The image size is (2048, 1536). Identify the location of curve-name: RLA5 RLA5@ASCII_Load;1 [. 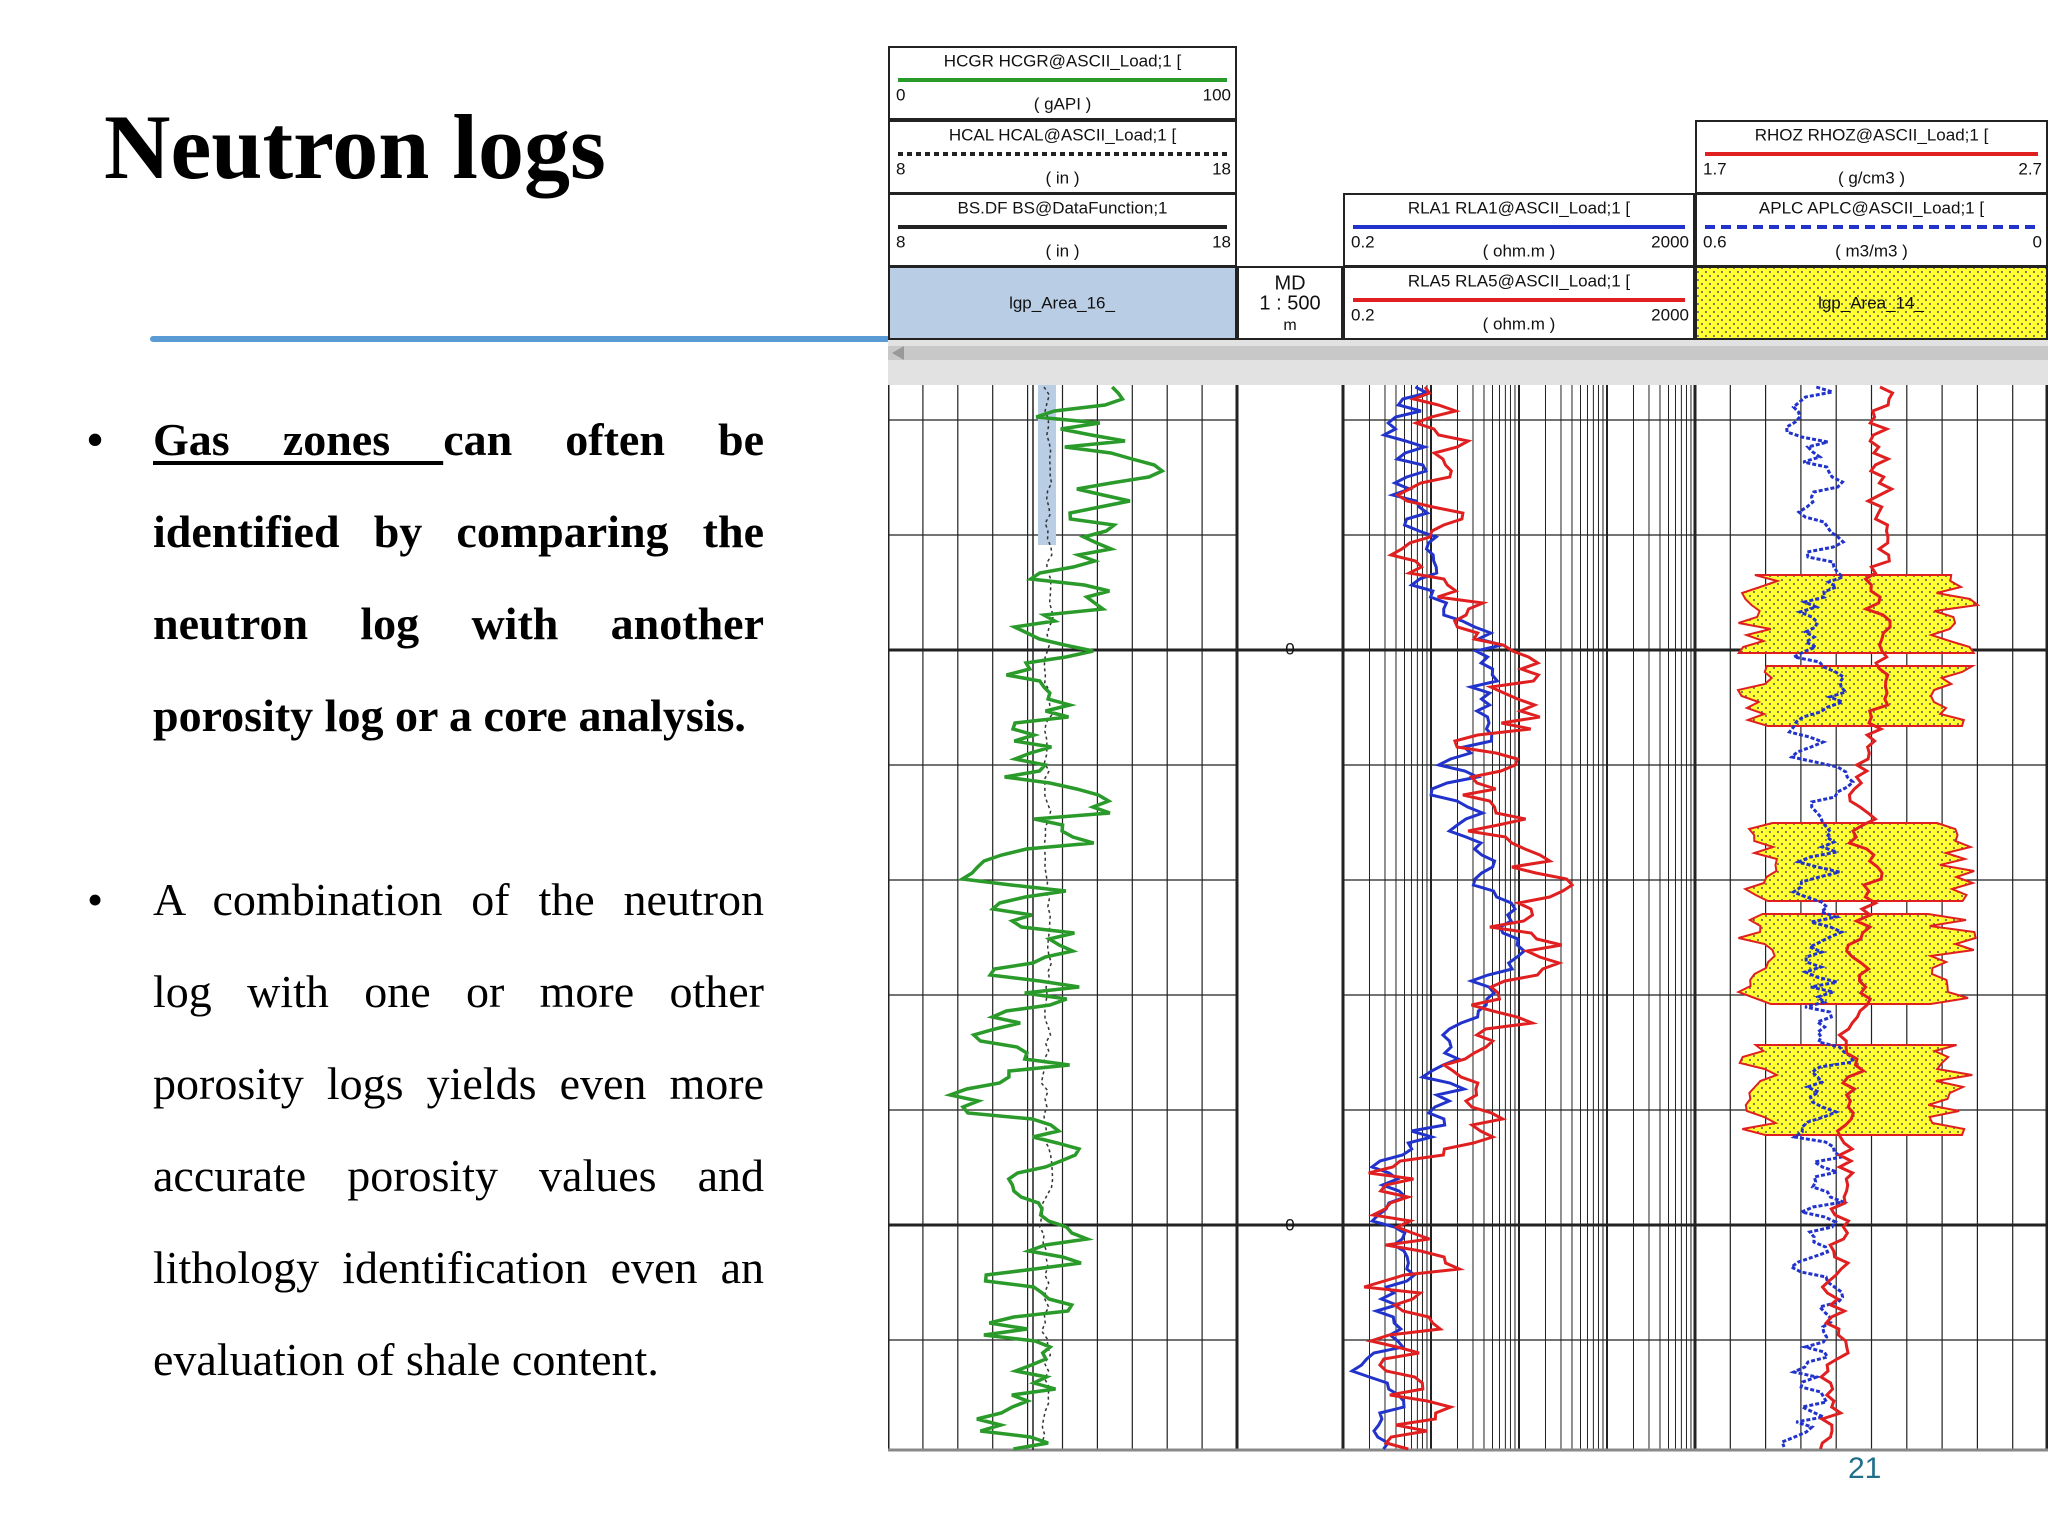
(1519, 280).